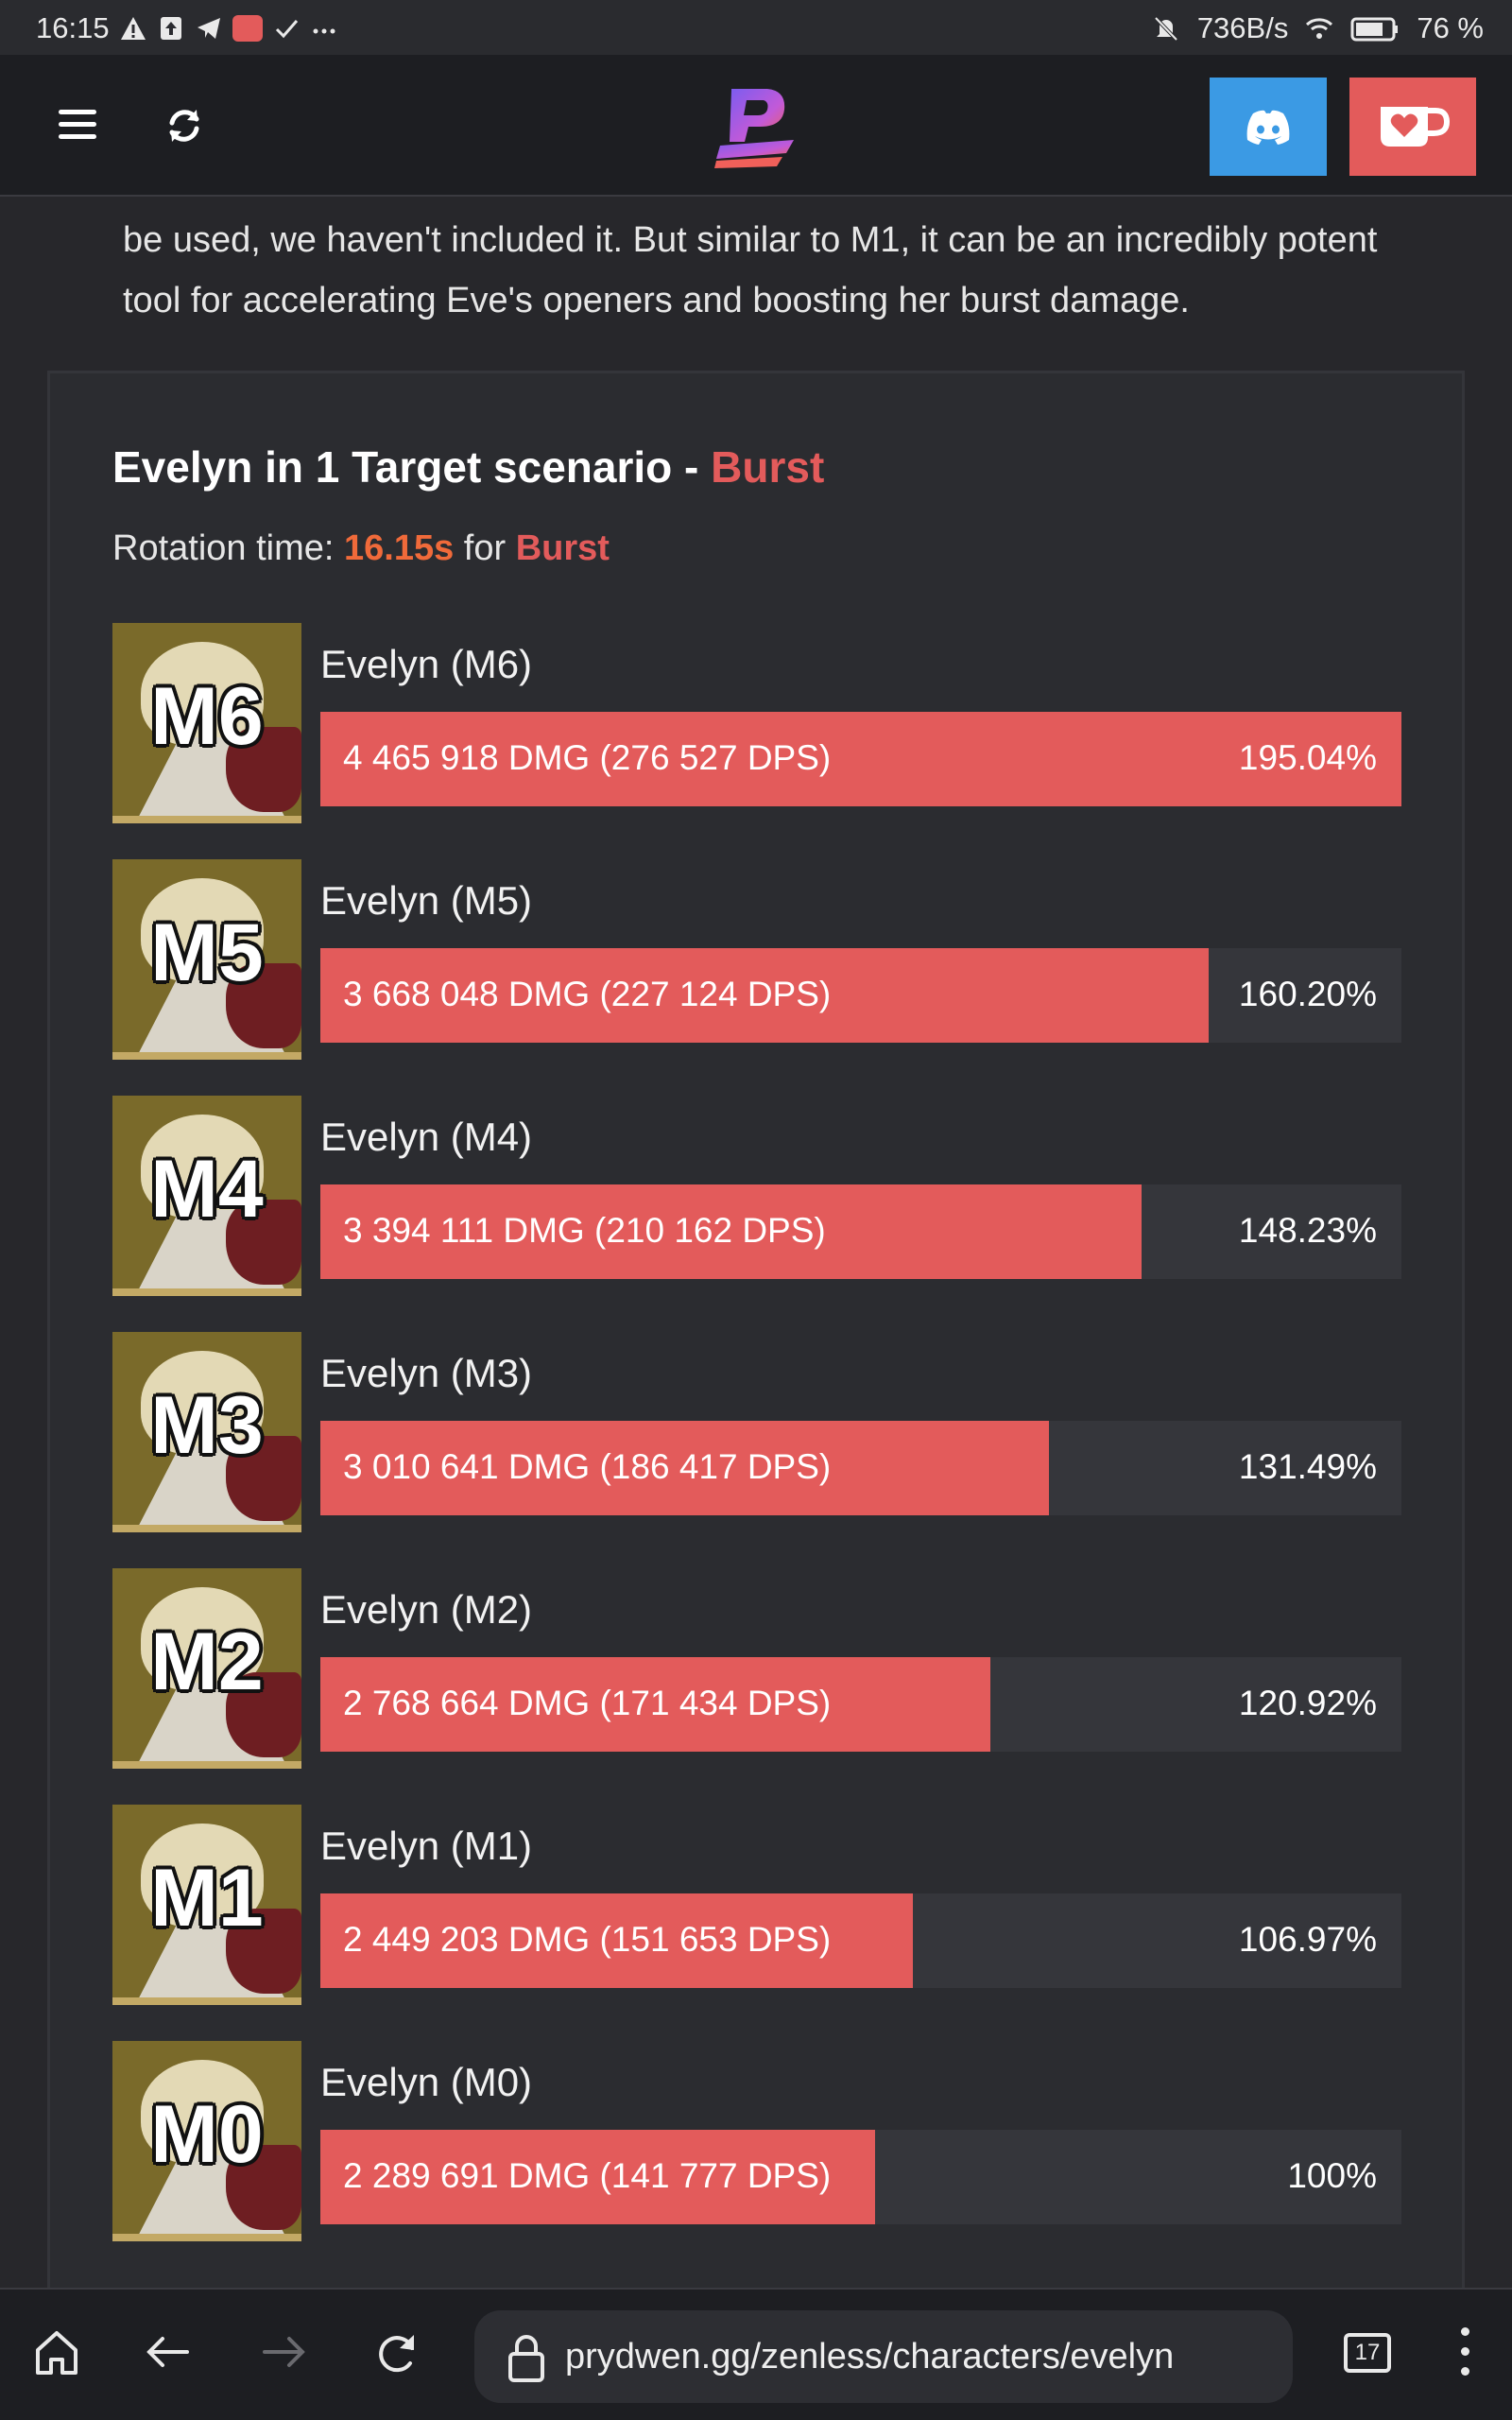 Image resolution: width=1512 pixels, height=2420 pixels. I want to click on browser-bottom-bar: prydwen.gg/zenless/characters/evelyn 17, so click(756, 2354).